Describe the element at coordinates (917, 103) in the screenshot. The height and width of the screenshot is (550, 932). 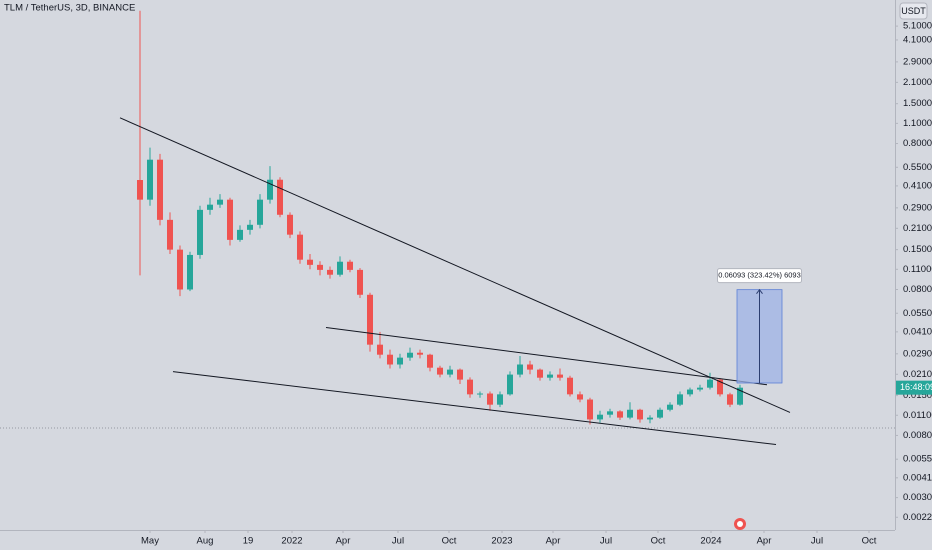
I see `y-tick-label: 1.50000` at that location.